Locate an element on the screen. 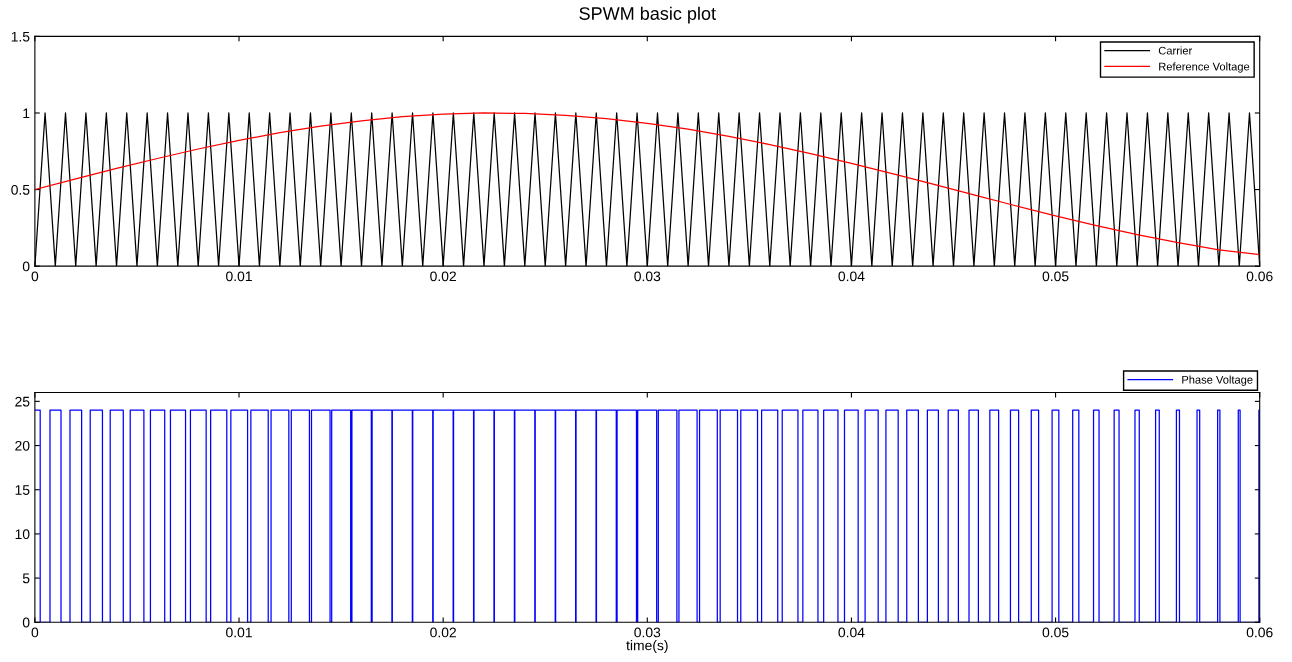  y-tick-label: 20 is located at coordinates (22, 445).